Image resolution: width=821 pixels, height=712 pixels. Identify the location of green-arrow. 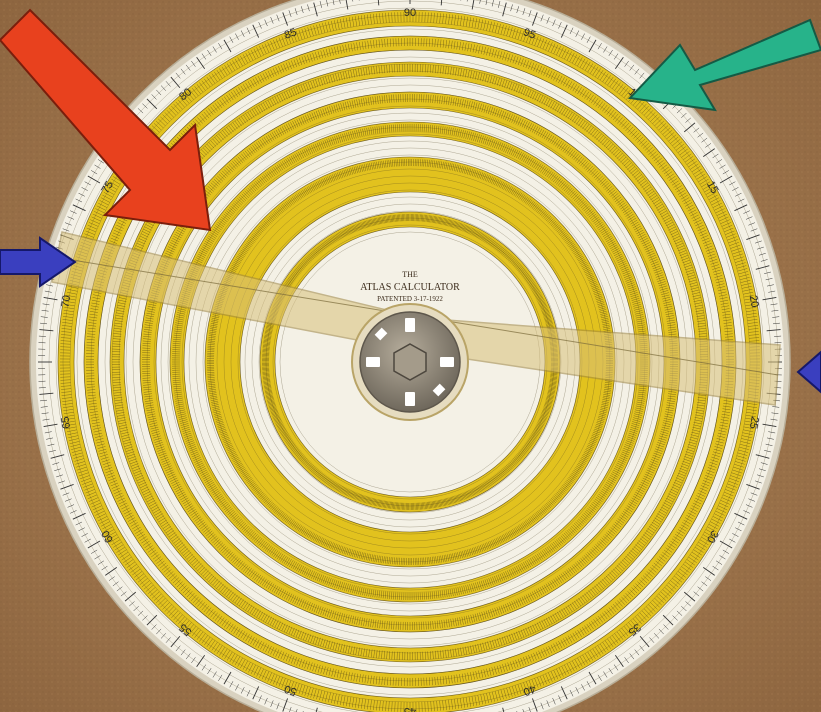
(724, 65).